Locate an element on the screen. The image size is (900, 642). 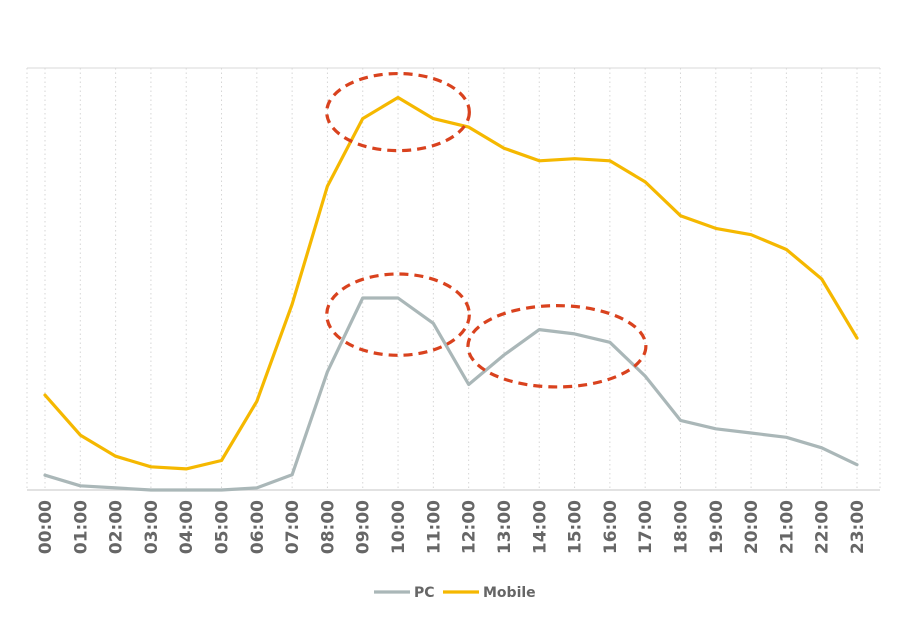
x-tick-label: 22:00 is located at coordinates (823, 527).